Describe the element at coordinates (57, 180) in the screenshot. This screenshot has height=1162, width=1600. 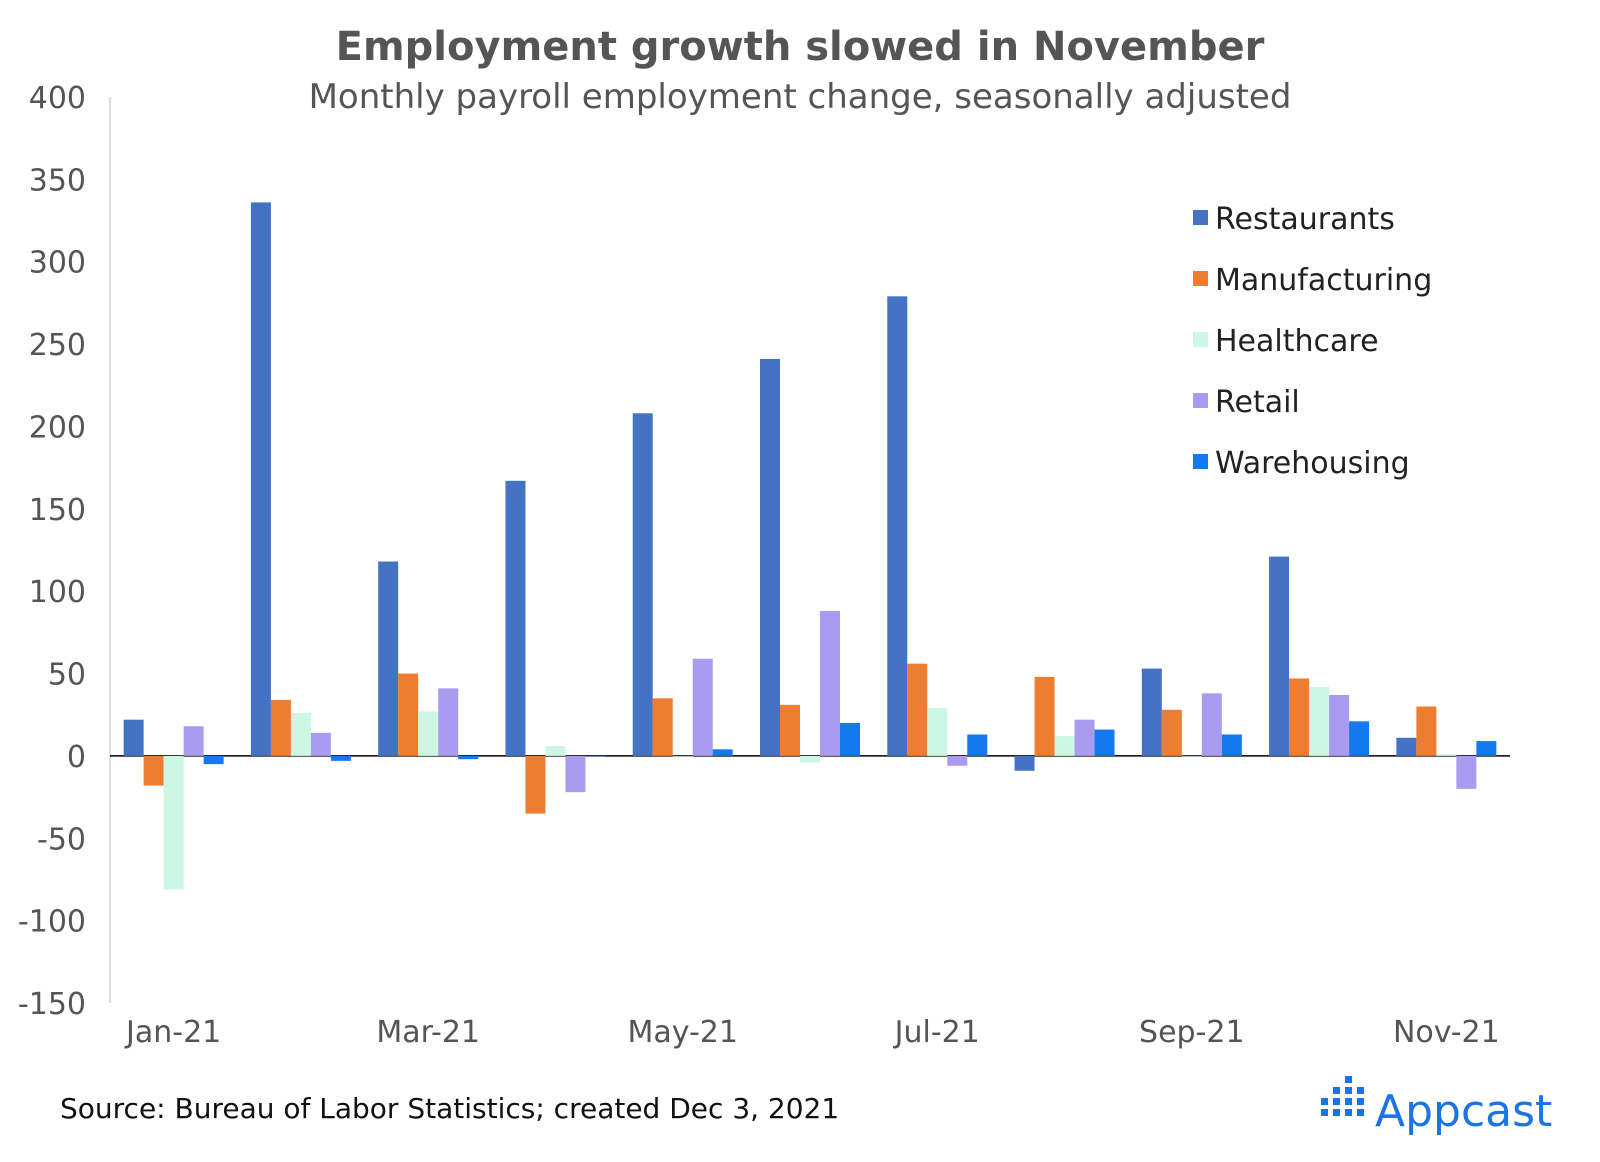
I see `y-tick-label: 350` at that location.